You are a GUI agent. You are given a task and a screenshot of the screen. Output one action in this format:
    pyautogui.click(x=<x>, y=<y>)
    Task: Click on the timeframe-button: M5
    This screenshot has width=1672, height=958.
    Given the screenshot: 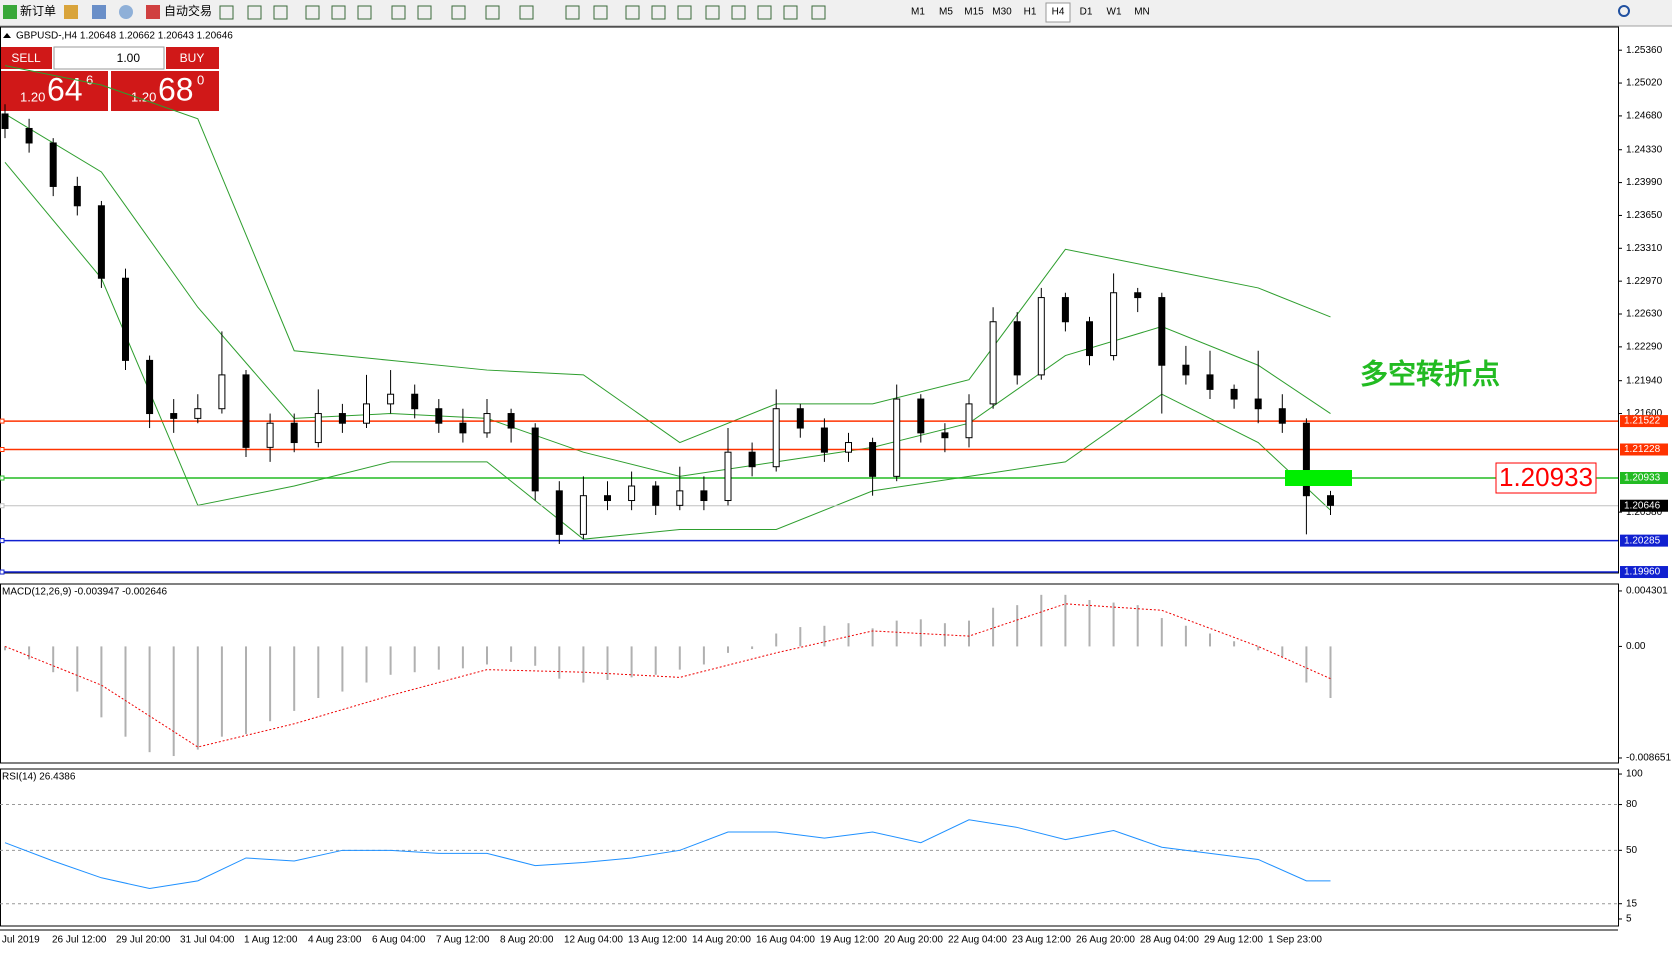 What is the action you would take?
    pyautogui.click(x=946, y=12)
    